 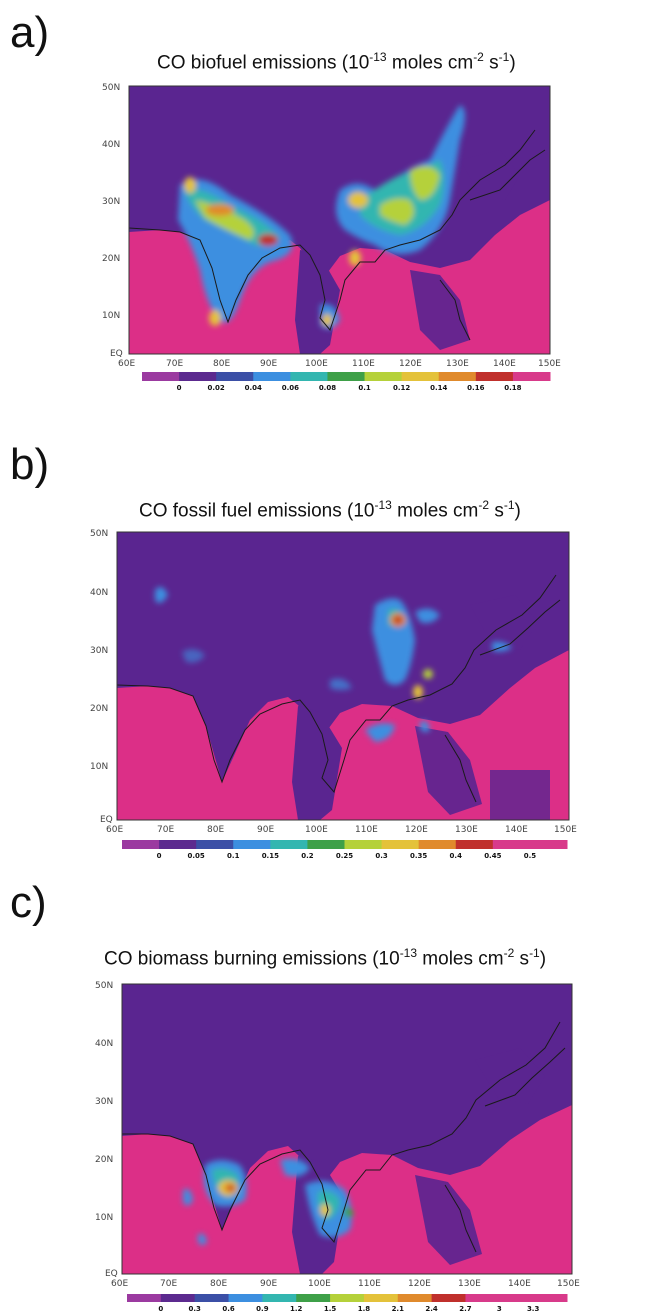 I want to click on colorbar-label: 3, so click(x=499, y=1309).